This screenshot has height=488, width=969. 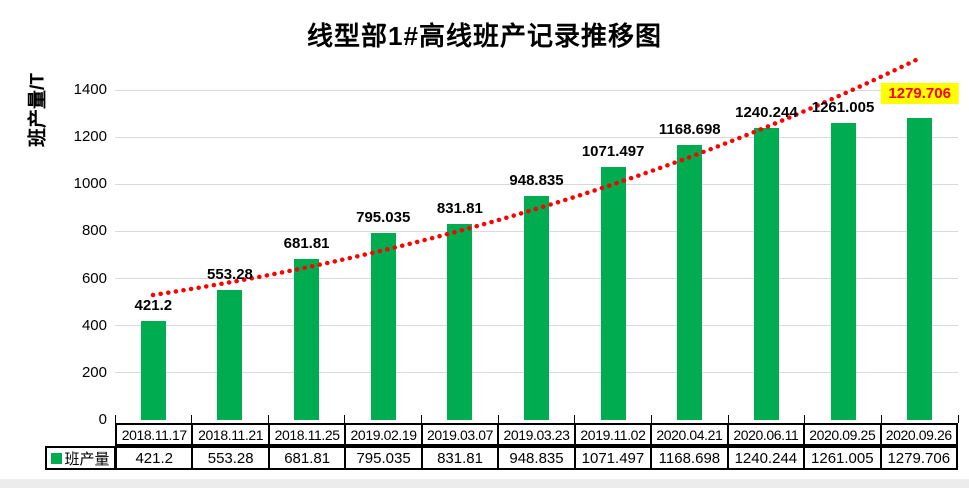 What do you see at coordinates (536, 90) in the screenshot?
I see `y-gridline` at bounding box center [536, 90].